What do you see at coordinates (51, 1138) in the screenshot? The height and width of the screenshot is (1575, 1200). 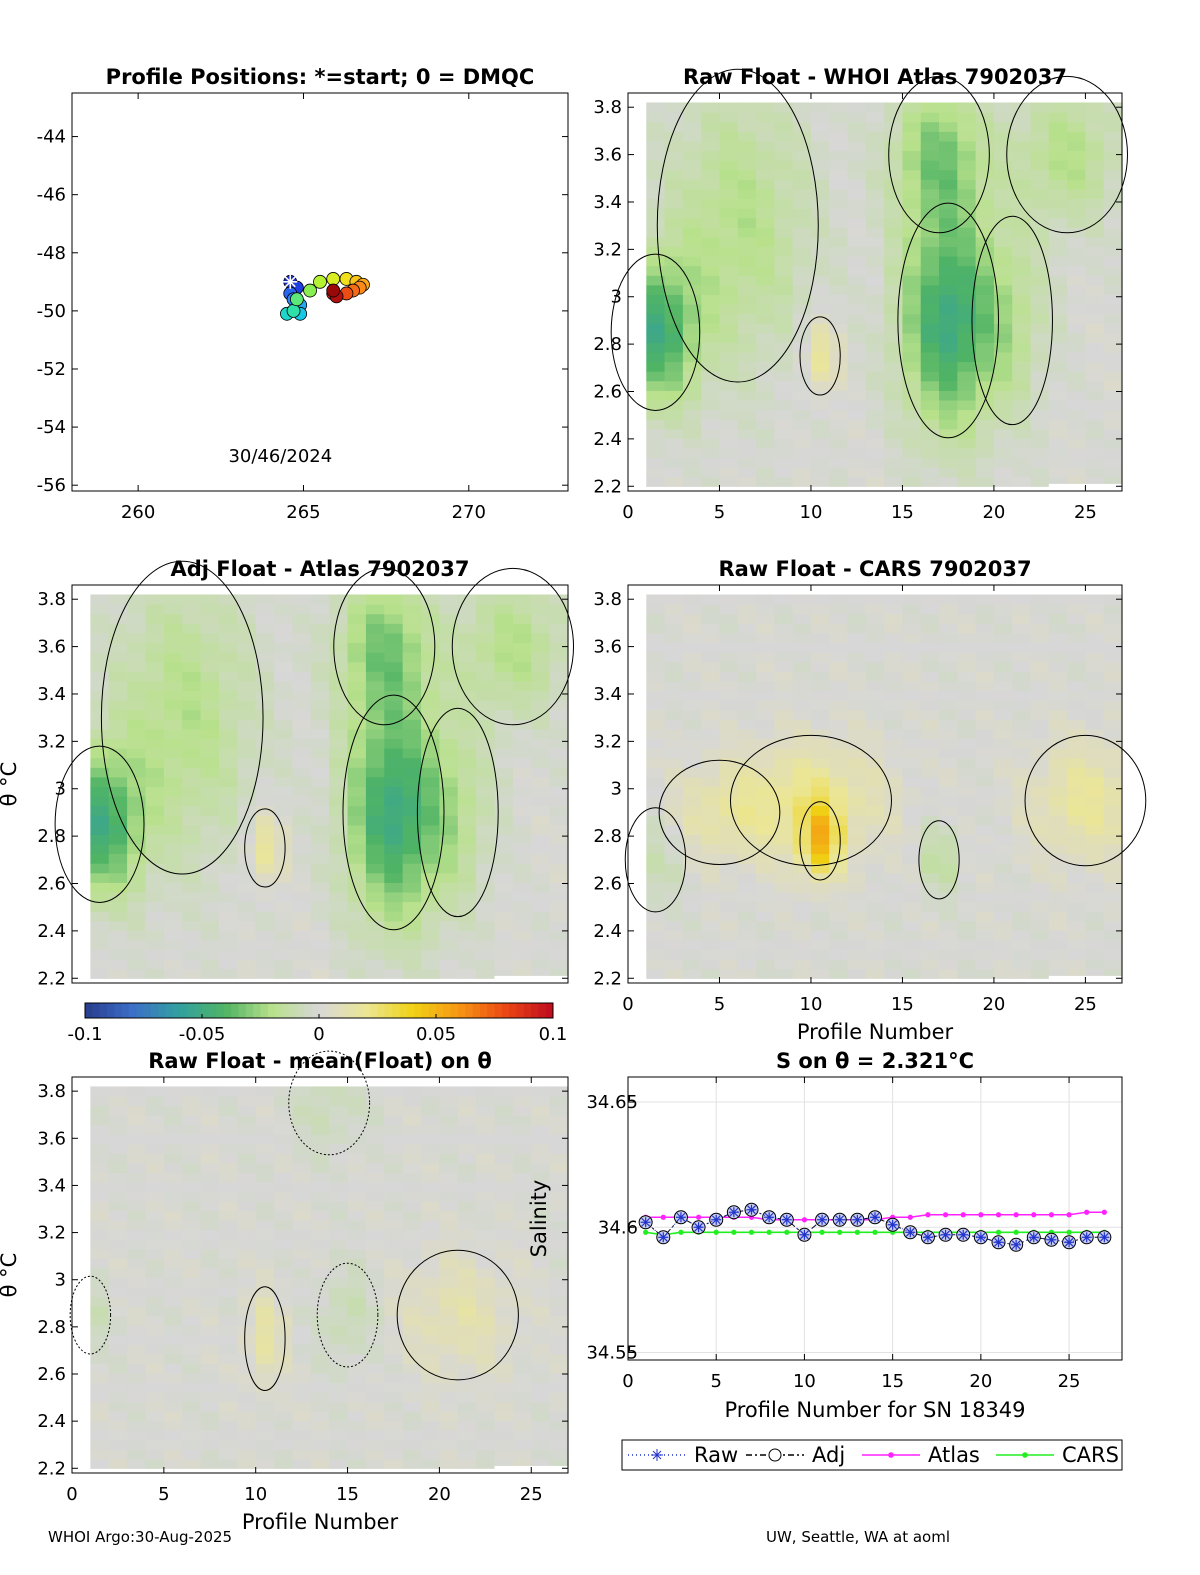 I see `raw_mean-ytick-label: 3.6` at bounding box center [51, 1138].